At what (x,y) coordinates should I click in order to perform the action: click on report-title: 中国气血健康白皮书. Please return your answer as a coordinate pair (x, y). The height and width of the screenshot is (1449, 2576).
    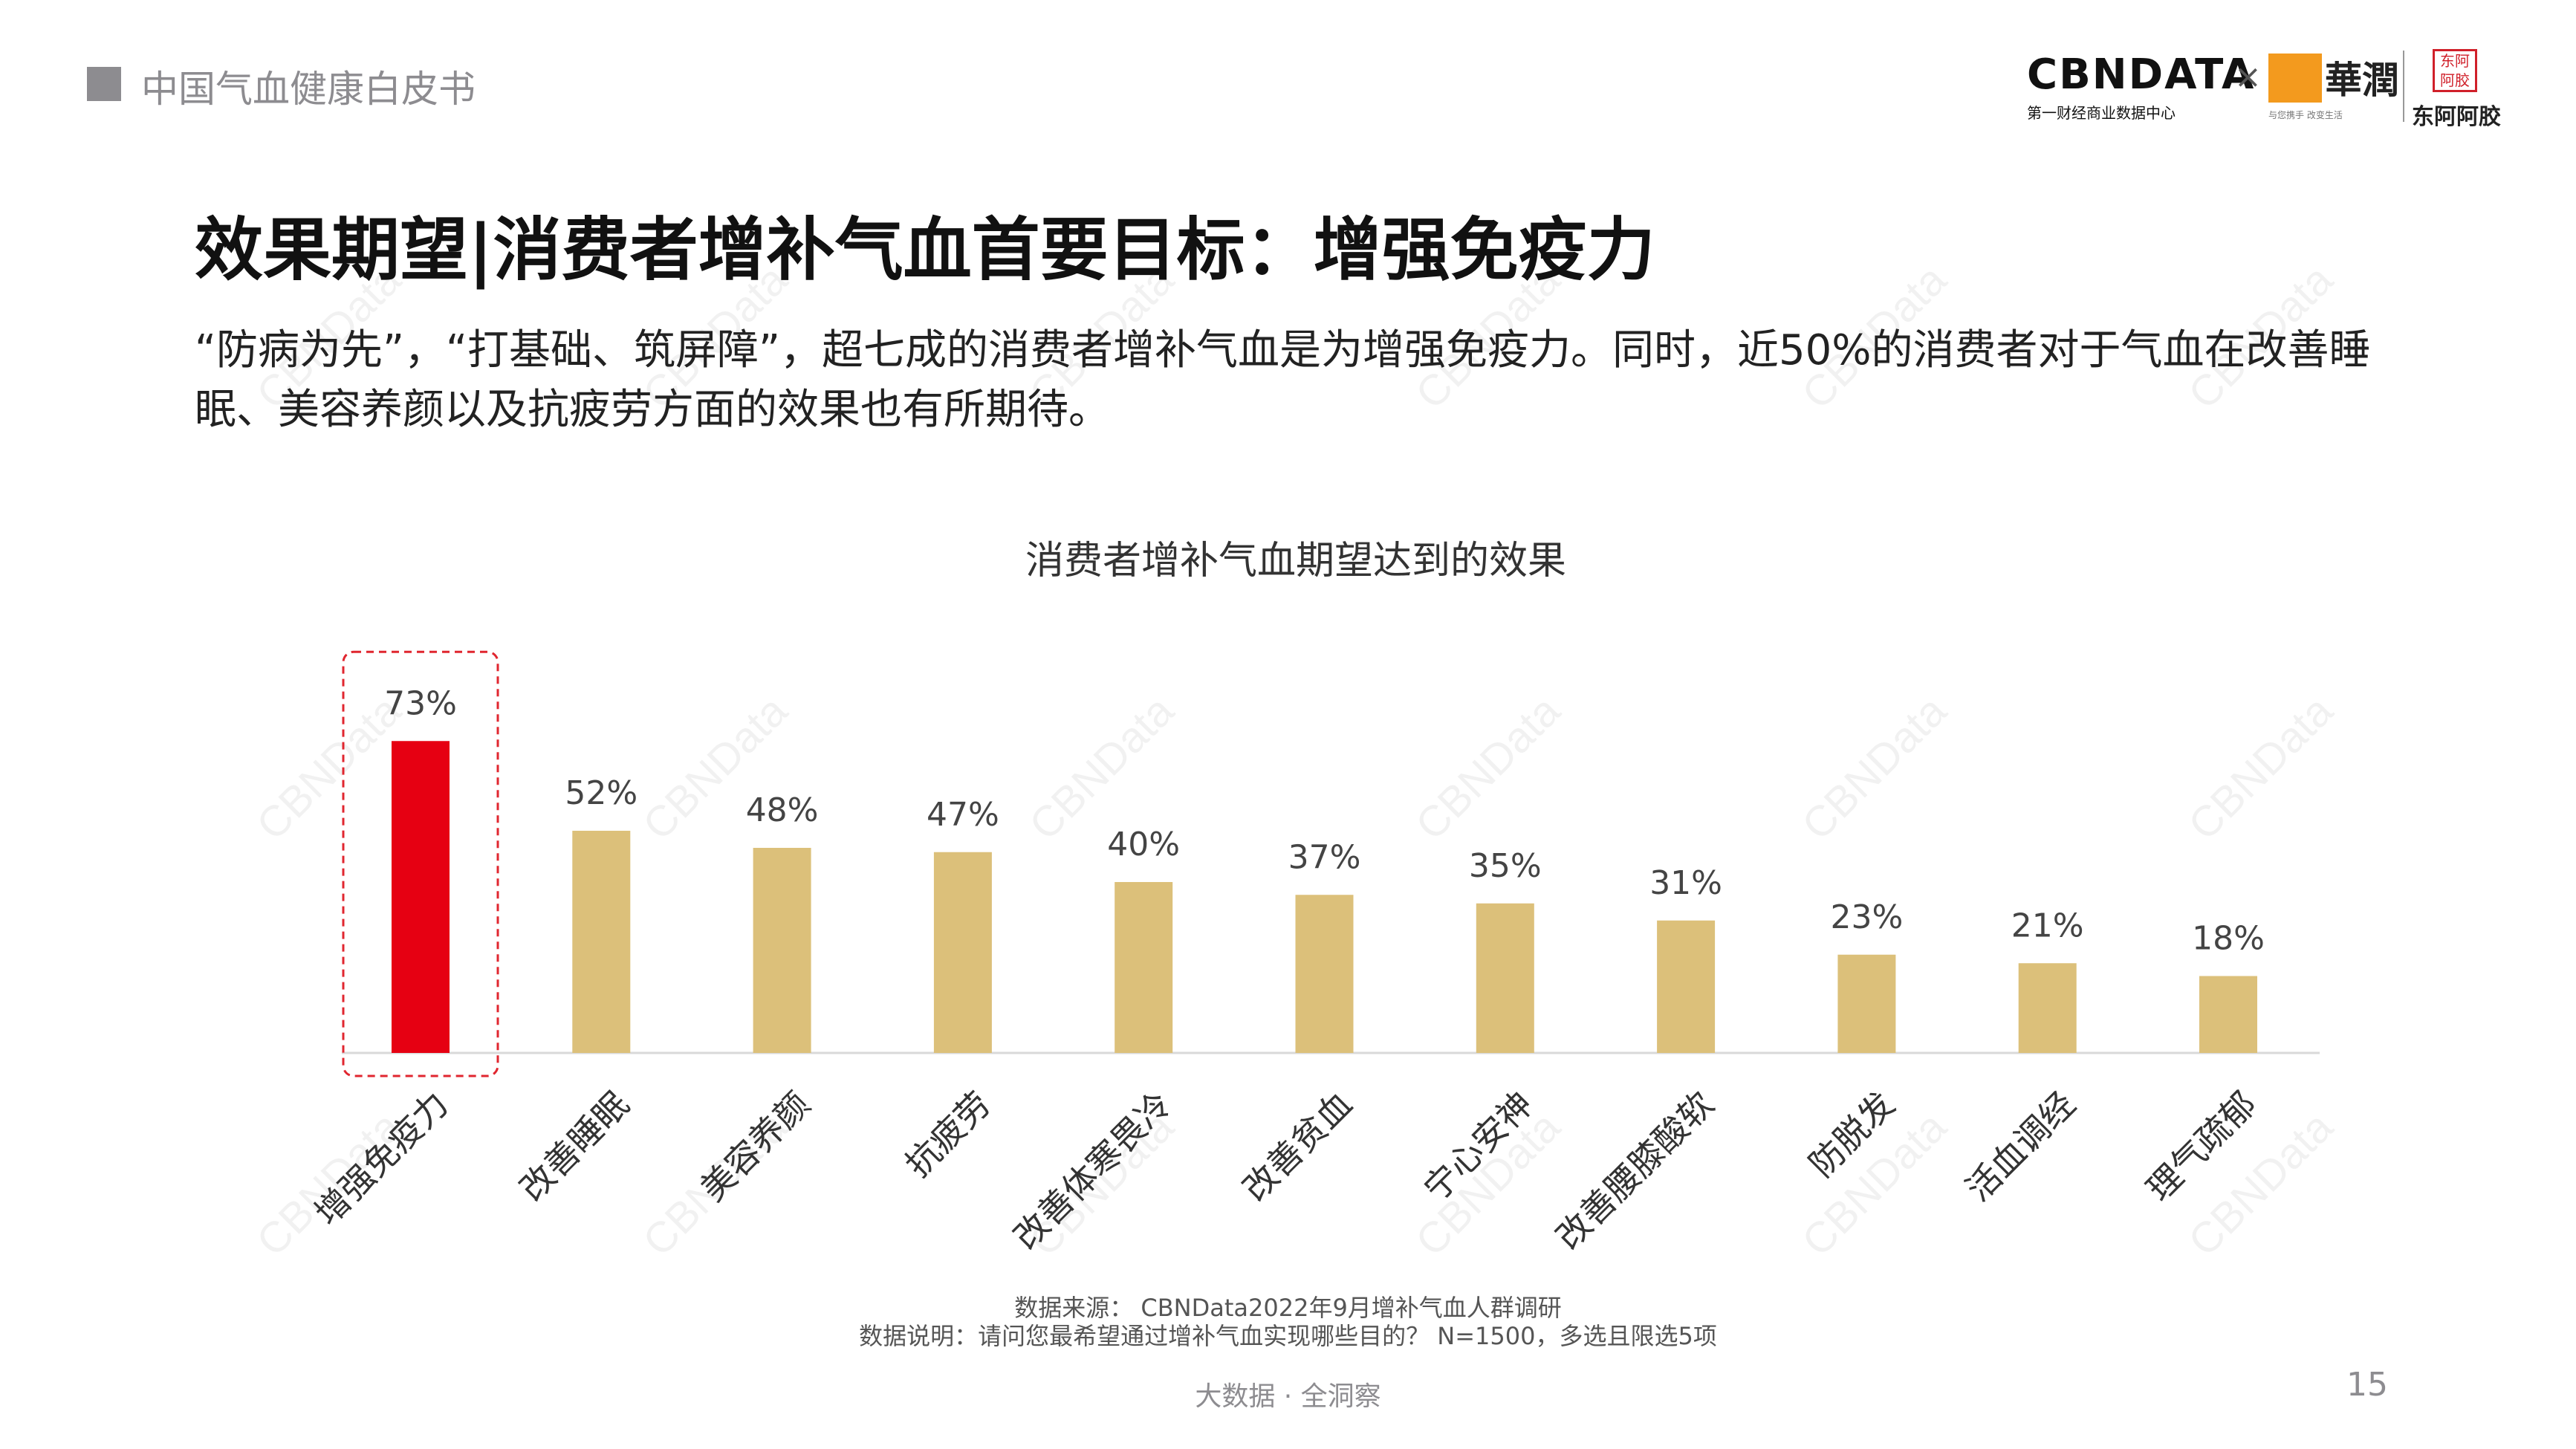
    Looking at the image, I should click on (308, 89).